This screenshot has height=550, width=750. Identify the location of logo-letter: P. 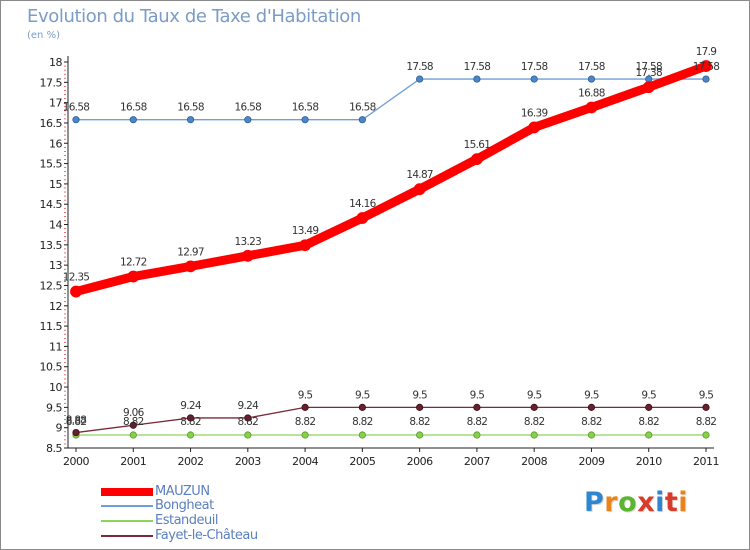
(594, 502).